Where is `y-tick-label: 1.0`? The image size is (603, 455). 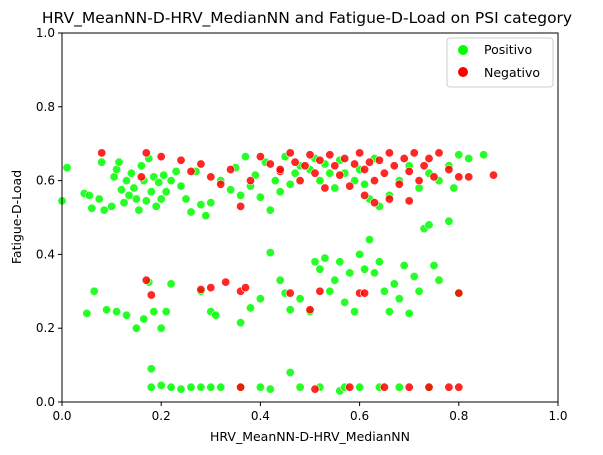
y-tick-label: 1.0 is located at coordinates (45, 33).